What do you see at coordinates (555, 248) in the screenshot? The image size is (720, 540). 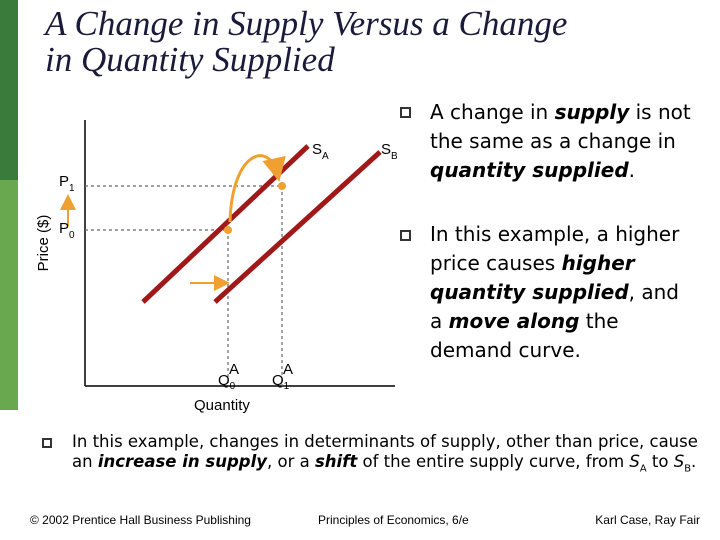 I see `text: In this example, a higher price causes` at bounding box center [555, 248].